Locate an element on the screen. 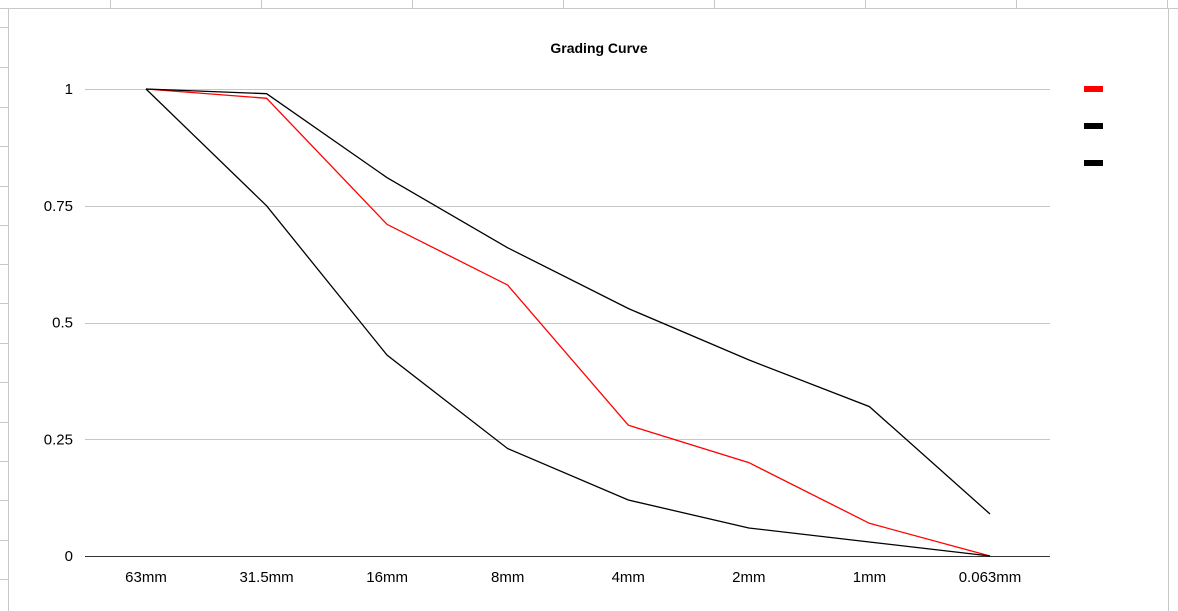 The height and width of the screenshot is (611, 1178). chart-title: Grading Curve is located at coordinates (598, 48).